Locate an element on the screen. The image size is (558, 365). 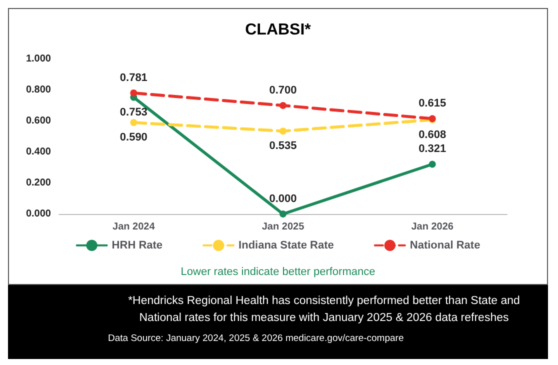
legend-label: Indiana State Rate is located at coordinates (286, 245).